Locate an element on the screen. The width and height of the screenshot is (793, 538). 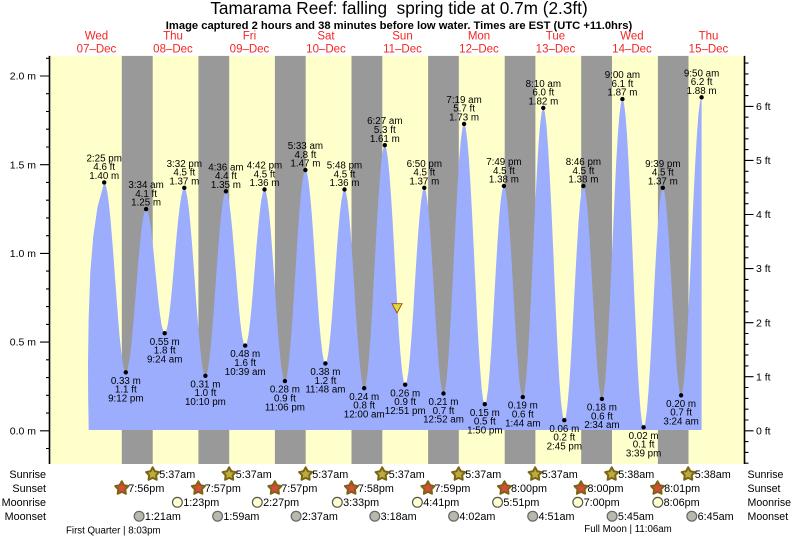
svg-text: 7:59pm is located at coordinates (452, 489).